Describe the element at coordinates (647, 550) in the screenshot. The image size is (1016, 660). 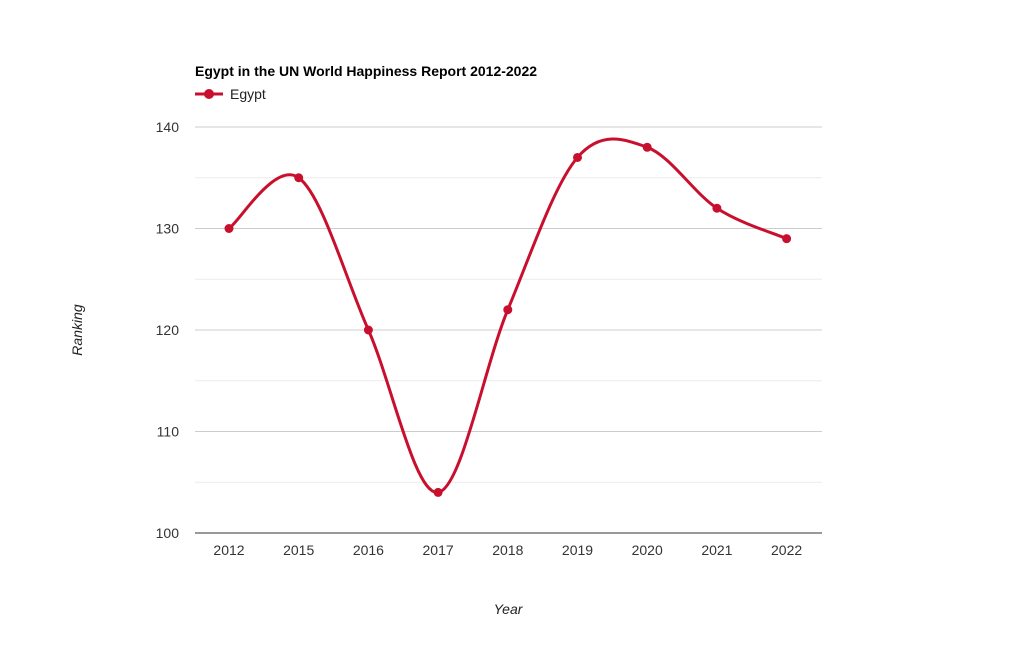
I see `x-tick-label: 2020` at that location.